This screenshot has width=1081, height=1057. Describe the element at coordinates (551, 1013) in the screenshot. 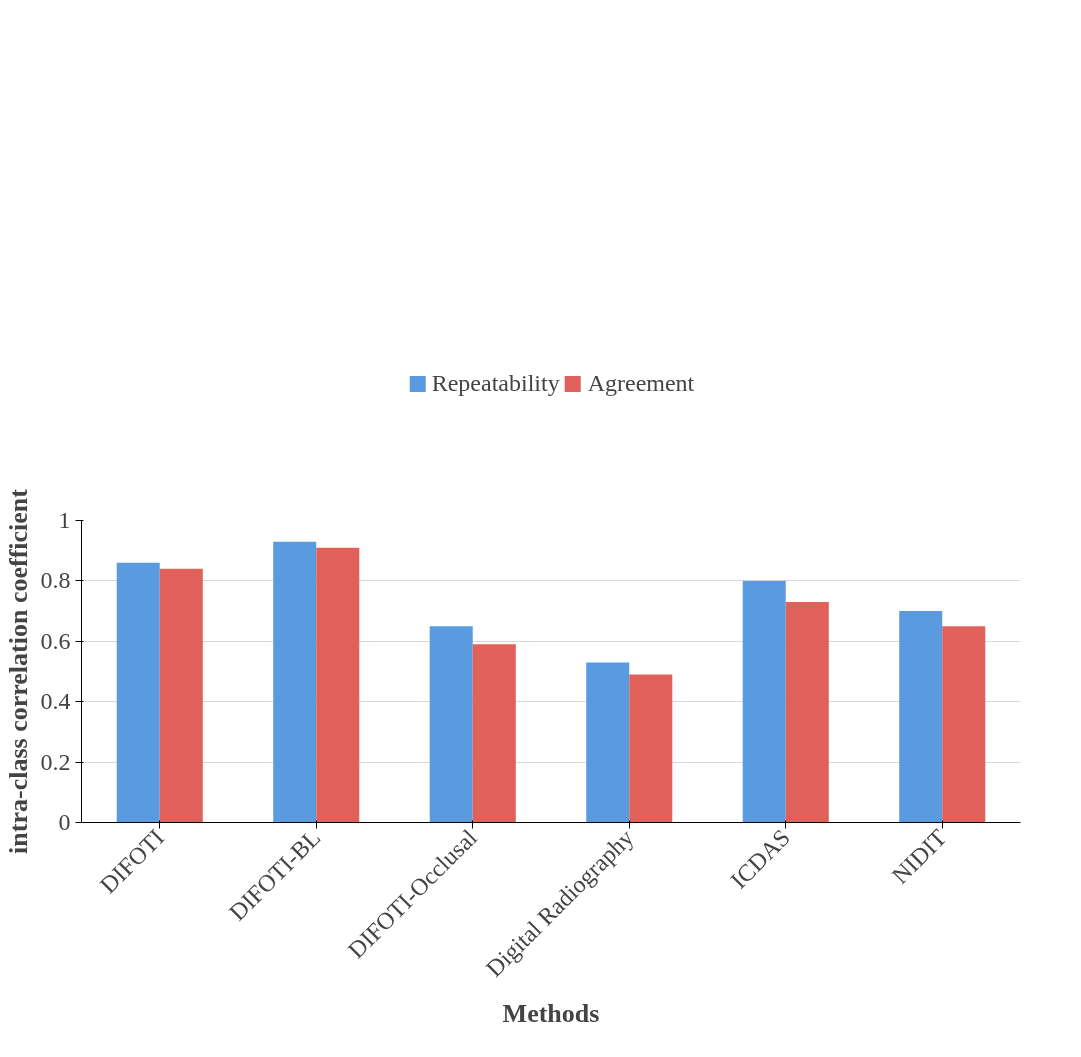

I see `x-axis-title: Methods` at that location.